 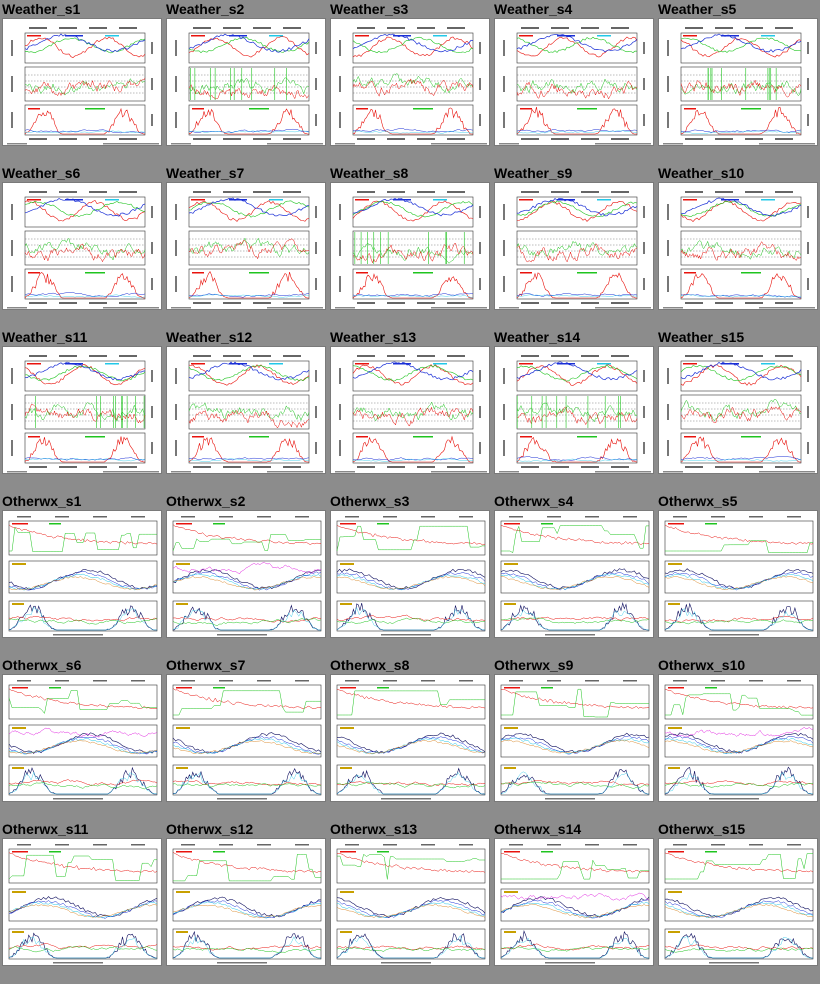 What do you see at coordinates (249, 47) in the screenshot?
I see `temperature-series` at bounding box center [249, 47].